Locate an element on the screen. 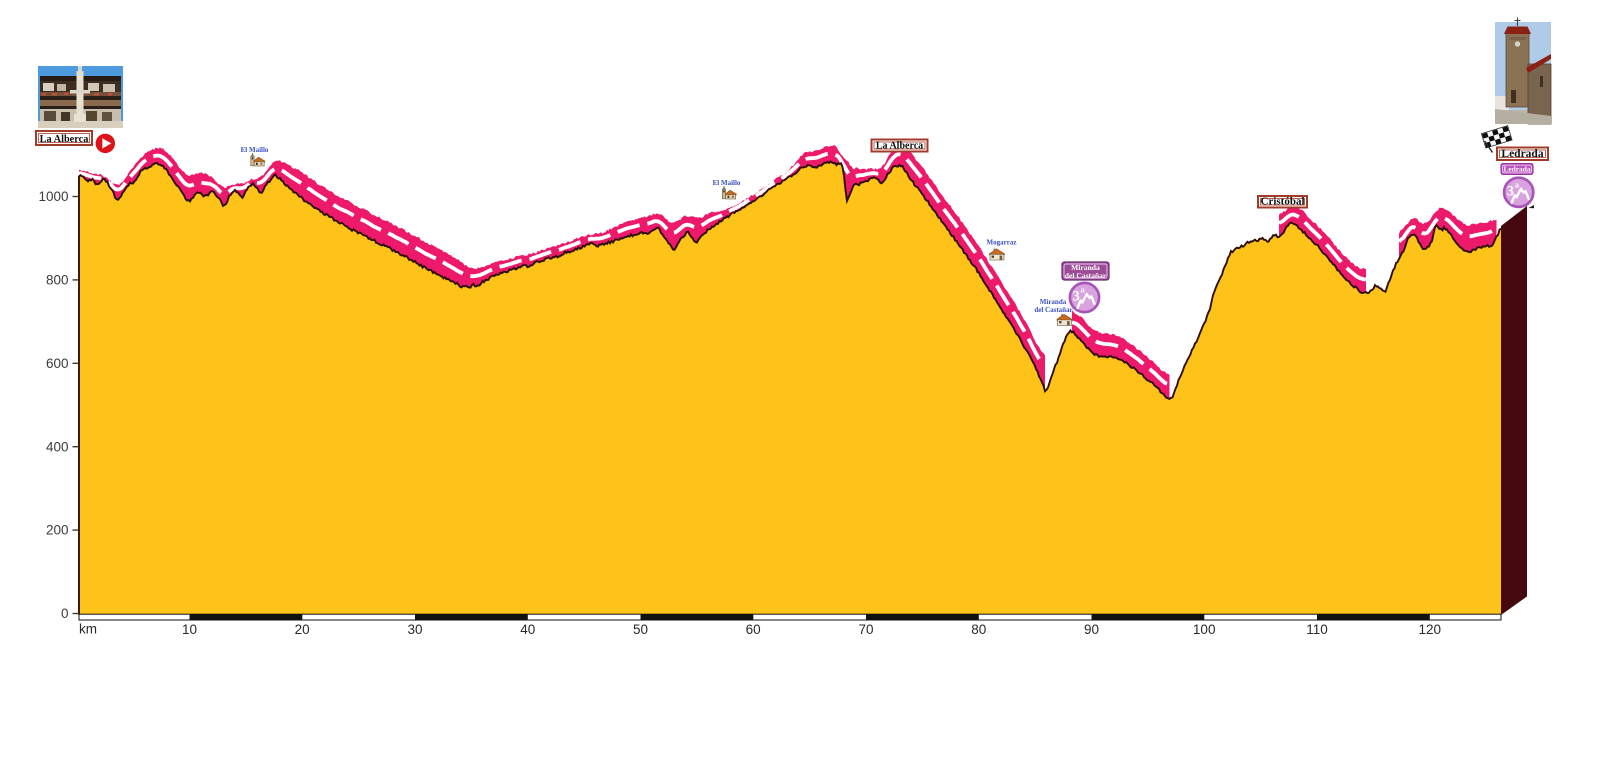 This screenshot has width=1600, height=781. svg-text: 100 is located at coordinates (1204, 629).